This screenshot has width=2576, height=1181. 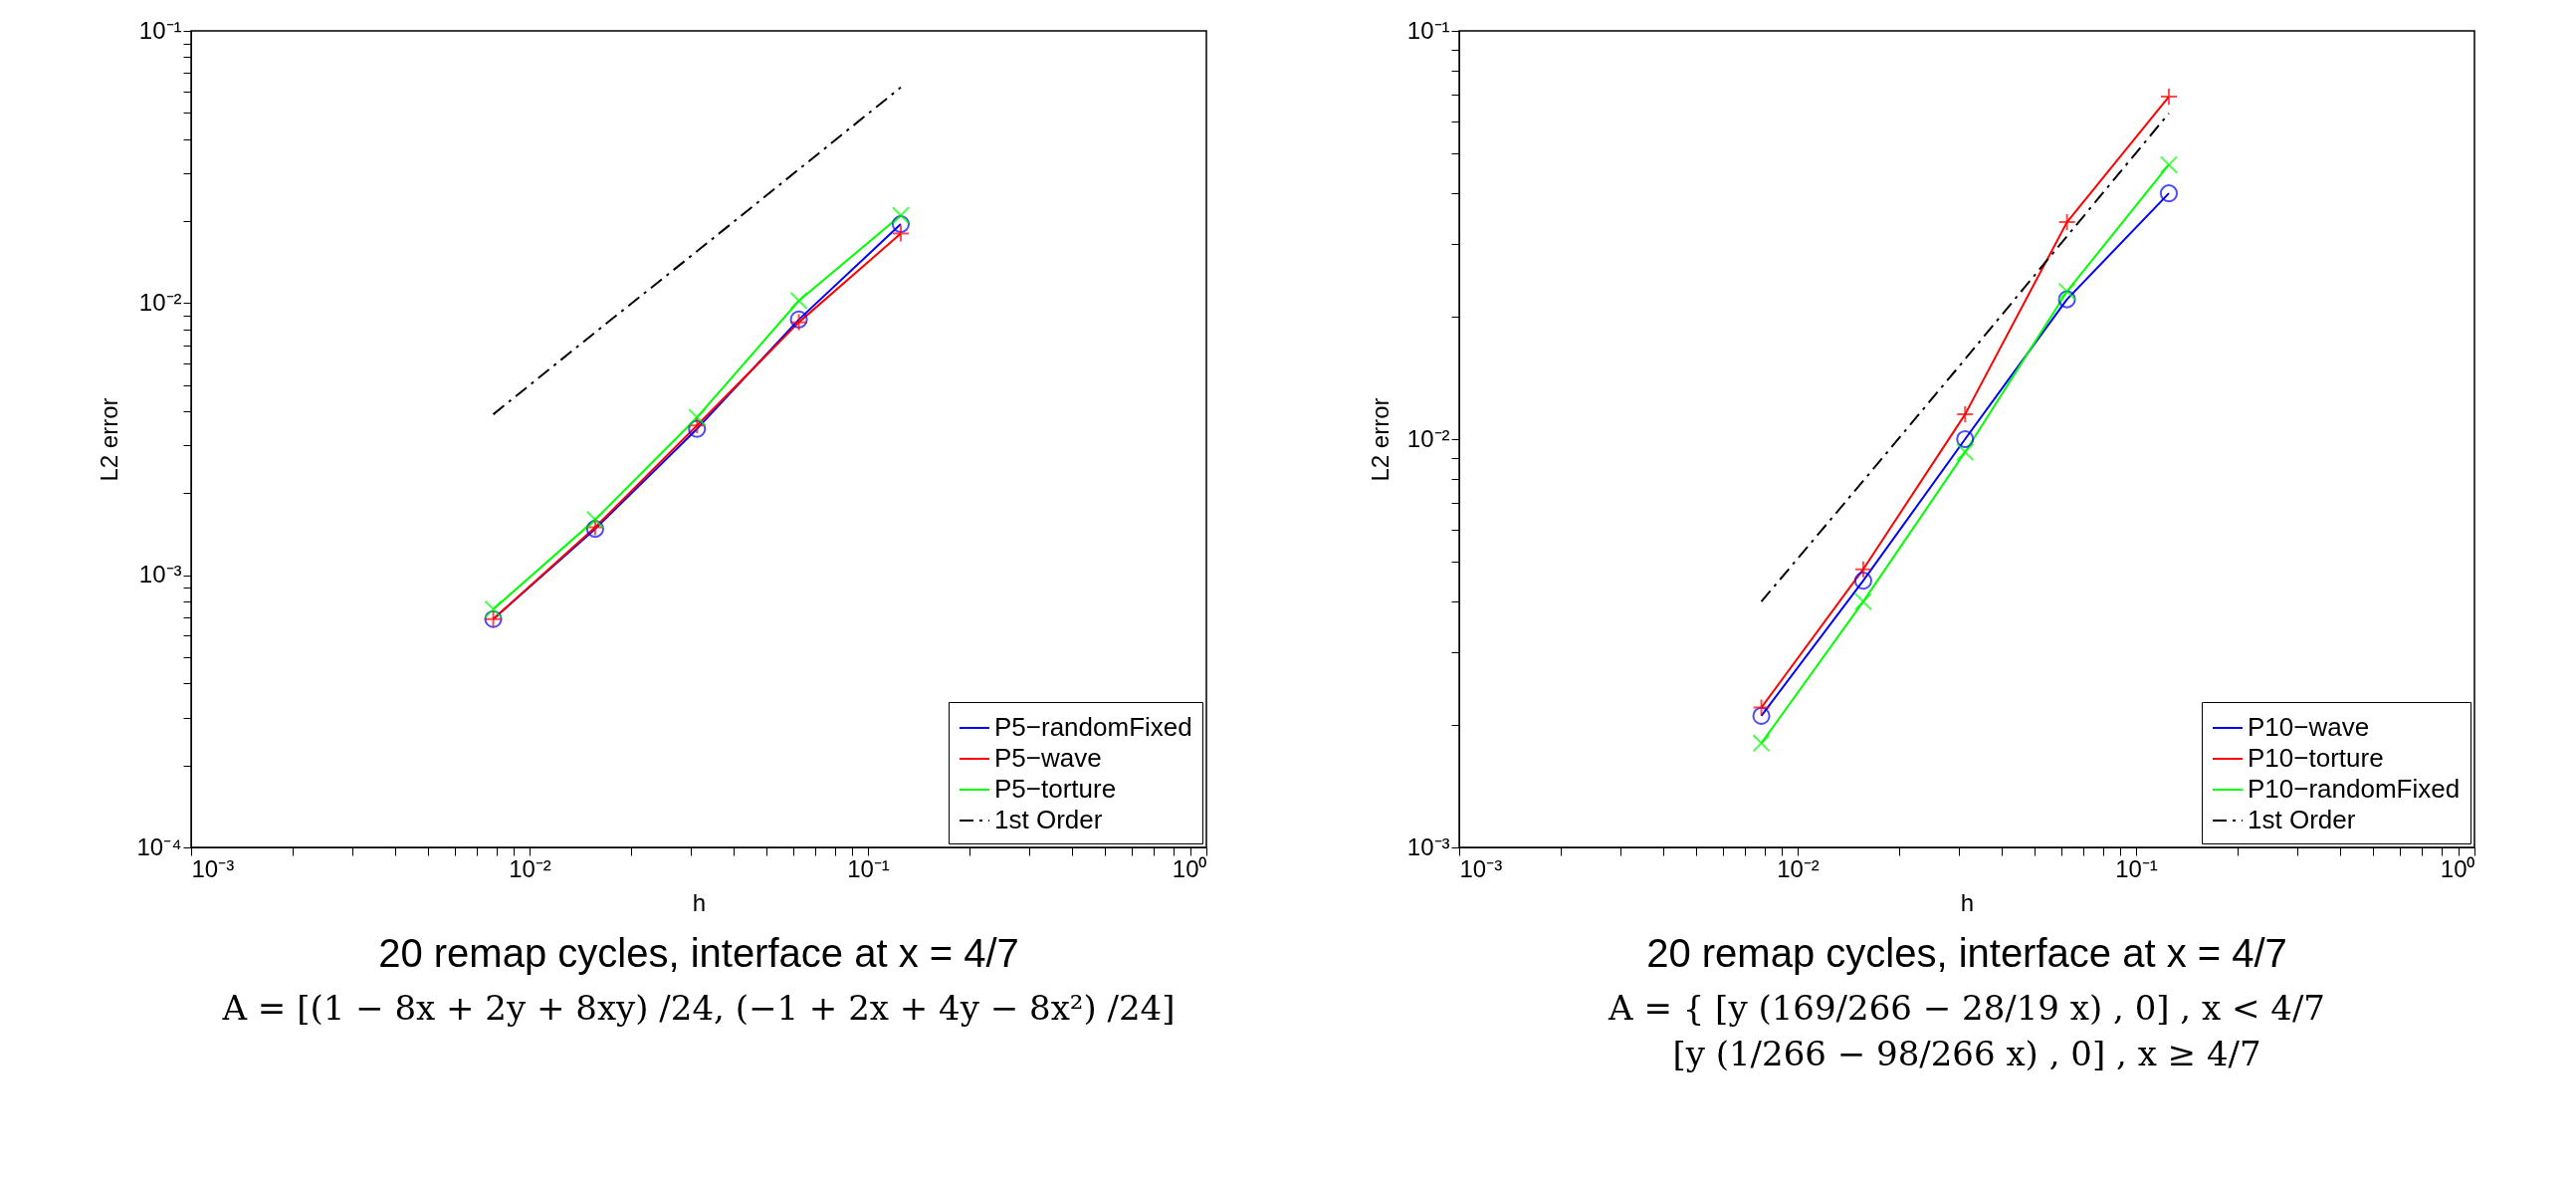 What do you see at coordinates (1966, 1053) in the screenshot?
I see `text: [y (1/266 − 98/266 x) , 0] , x ≥ 4/7` at bounding box center [1966, 1053].